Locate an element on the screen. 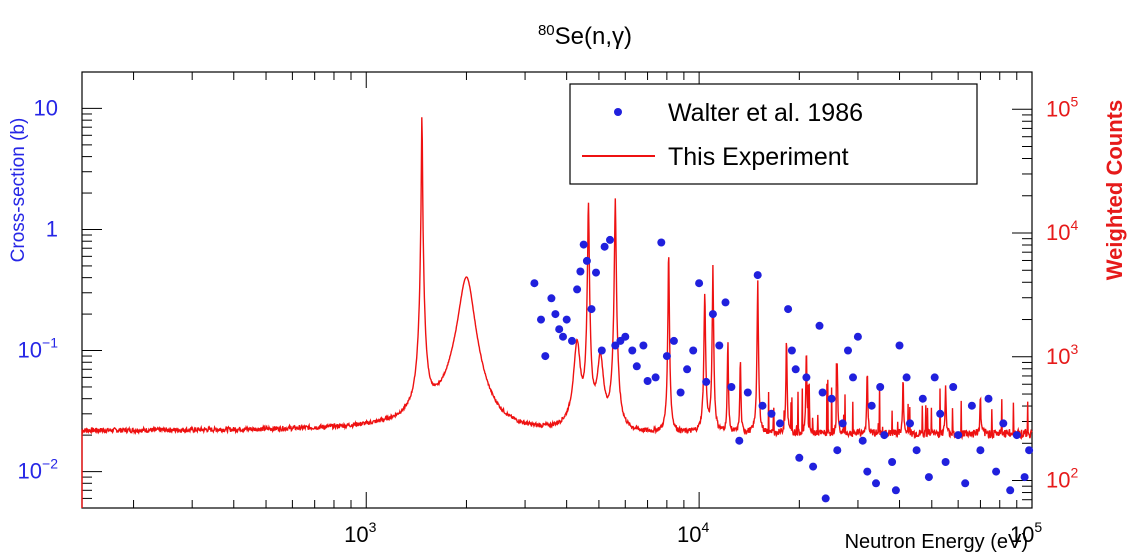 This screenshot has height=555, width=1133. y-axis-right-label: Weighted Counts is located at coordinates (1114, 190).